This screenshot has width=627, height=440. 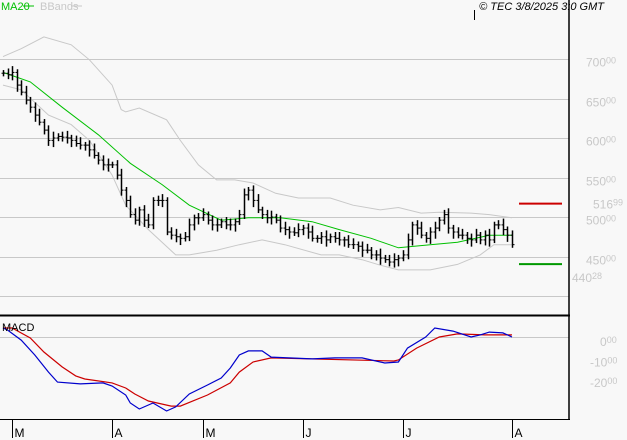 What do you see at coordinates (18, 328) in the screenshot?
I see `macd-label: MACD` at bounding box center [18, 328].